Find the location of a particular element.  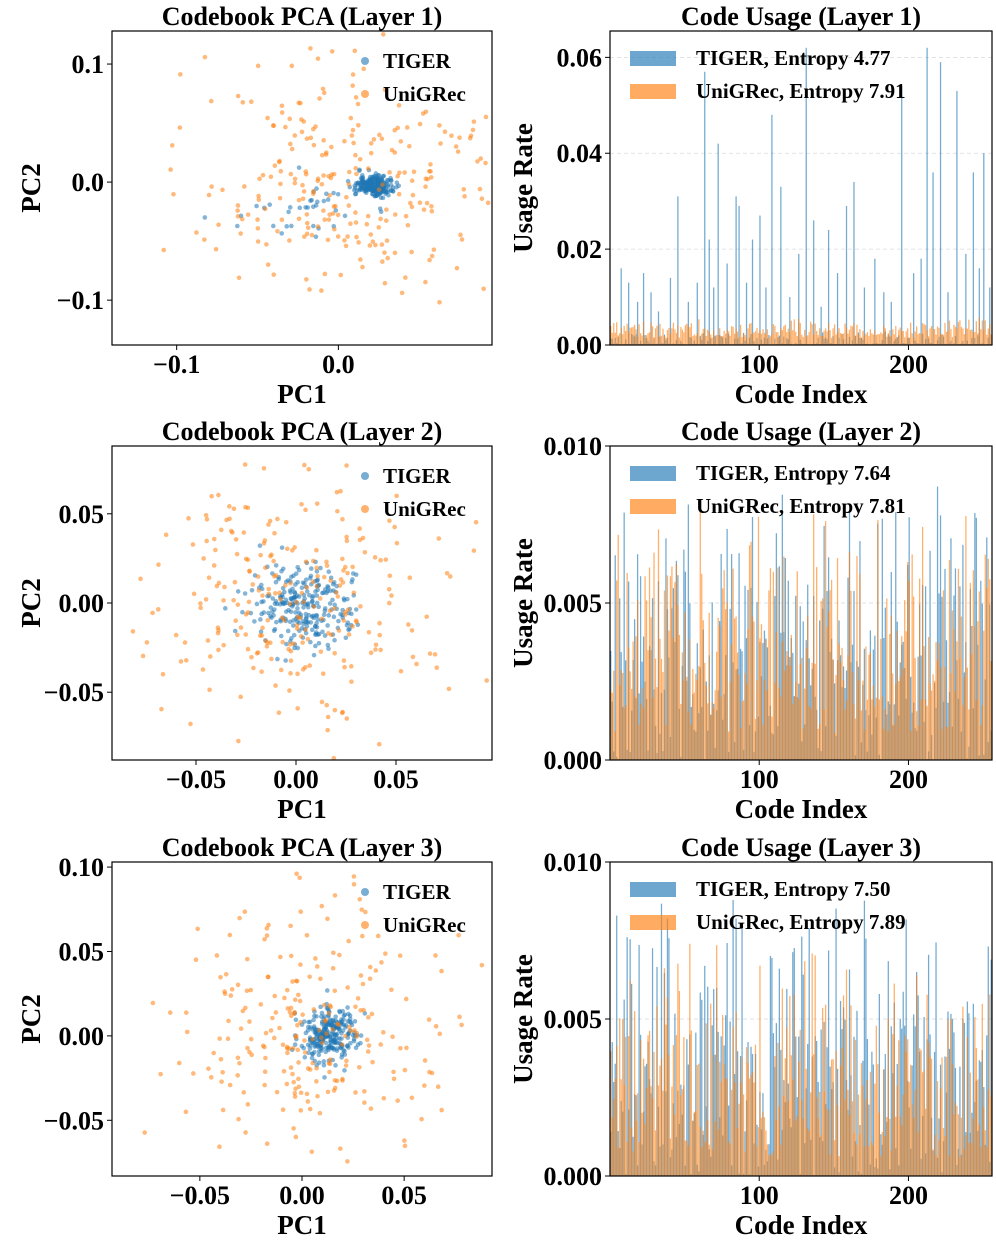

y-tick-label: 0.04 is located at coordinates (580, 153).